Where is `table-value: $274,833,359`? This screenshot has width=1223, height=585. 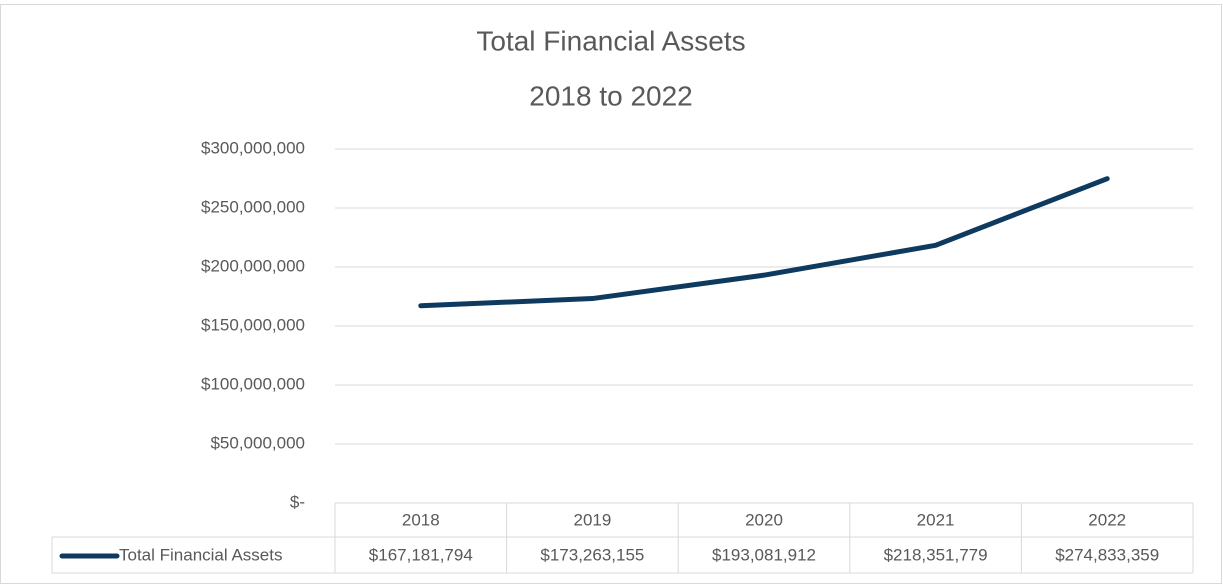 table-value: $274,833,359 is located at coordinates (1107, 554).